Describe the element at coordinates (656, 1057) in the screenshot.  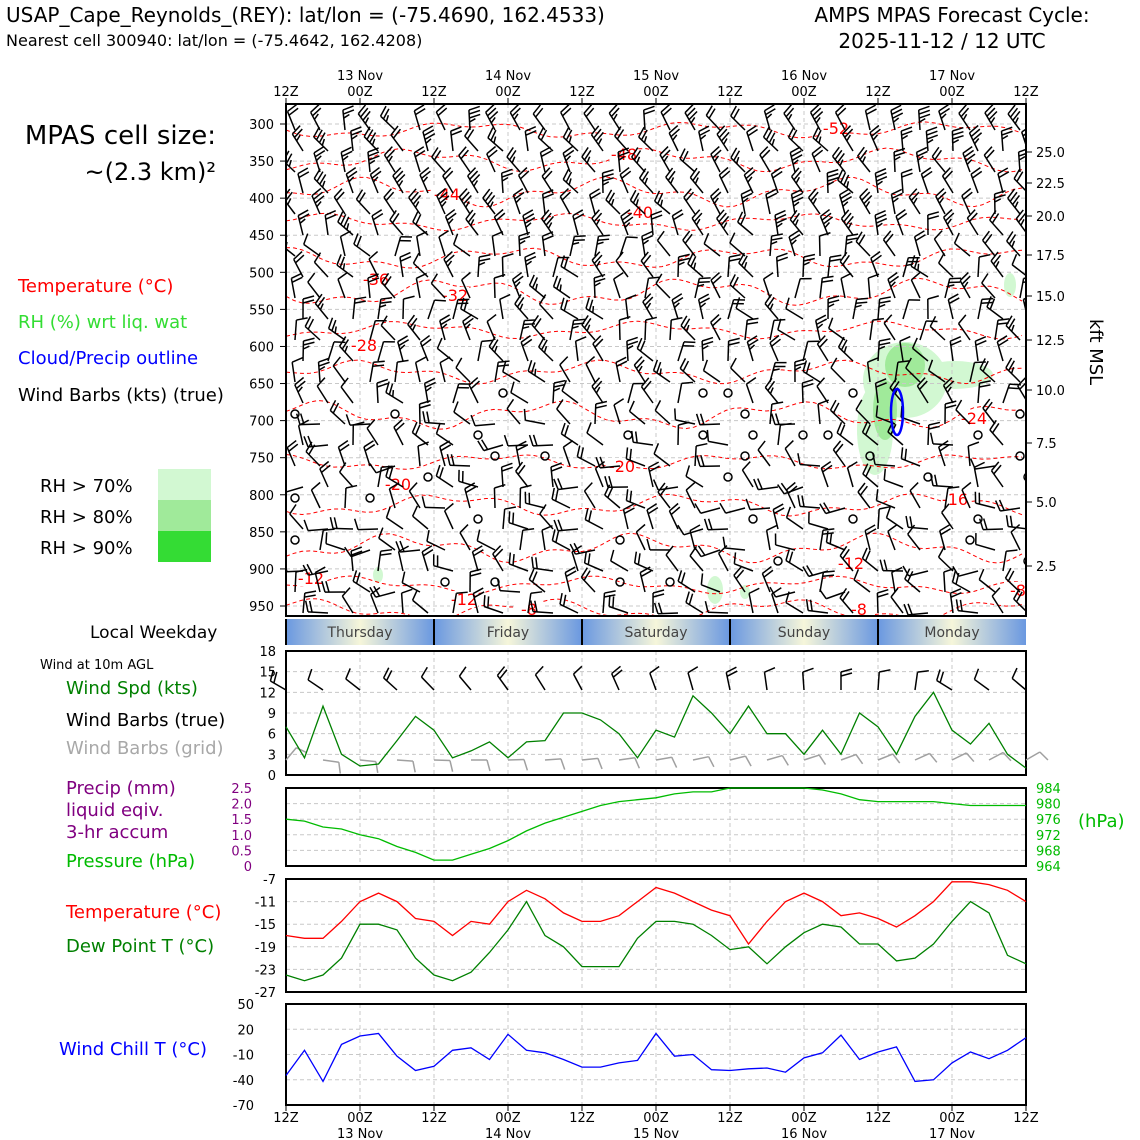
I see `windchill-line` at that location.